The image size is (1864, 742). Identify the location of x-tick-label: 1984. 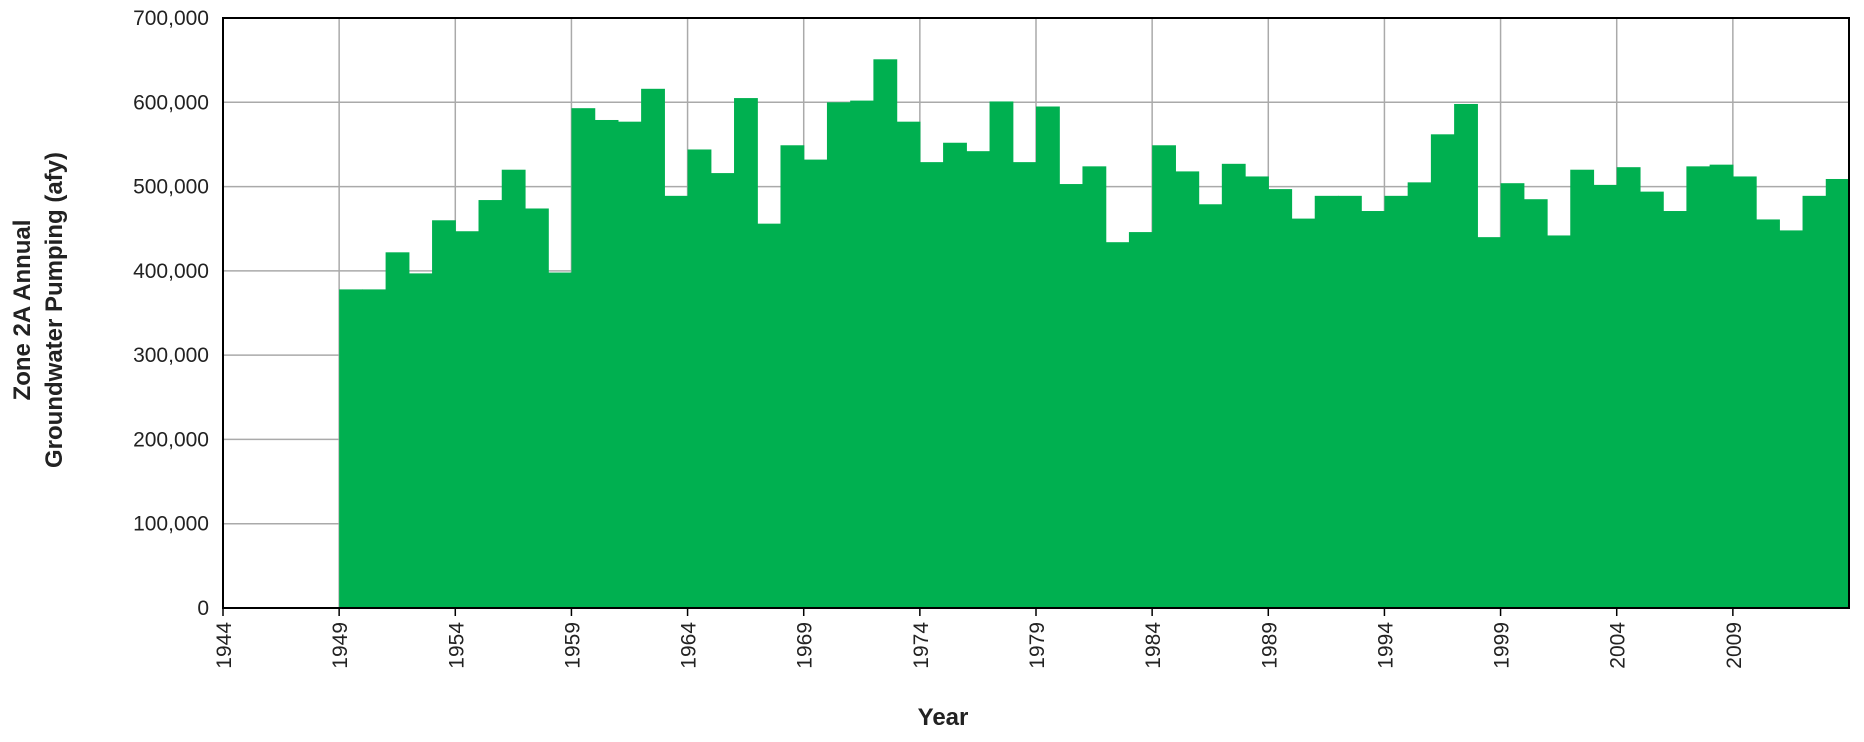
(1153, 645).